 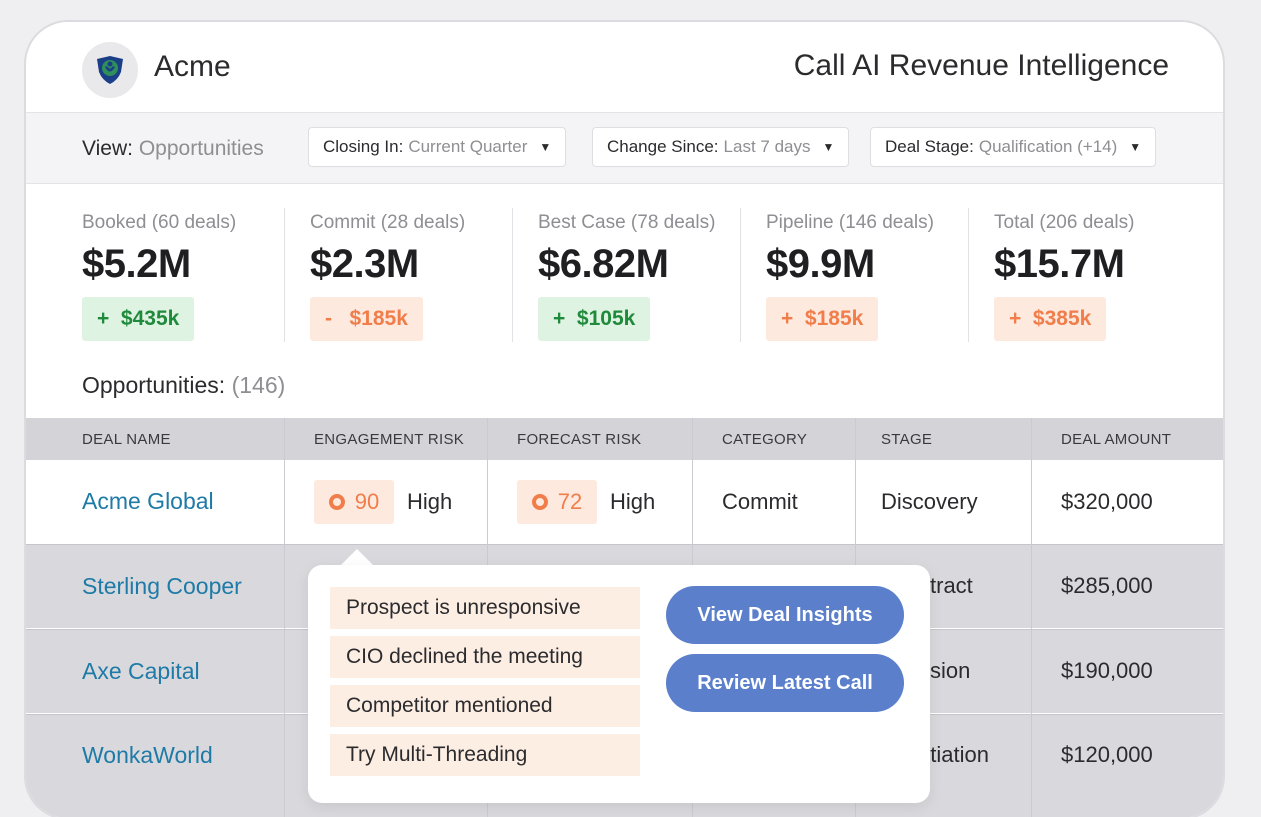 I want to click on stat-delta-badge: + $435k, so click(x=138, y=319).